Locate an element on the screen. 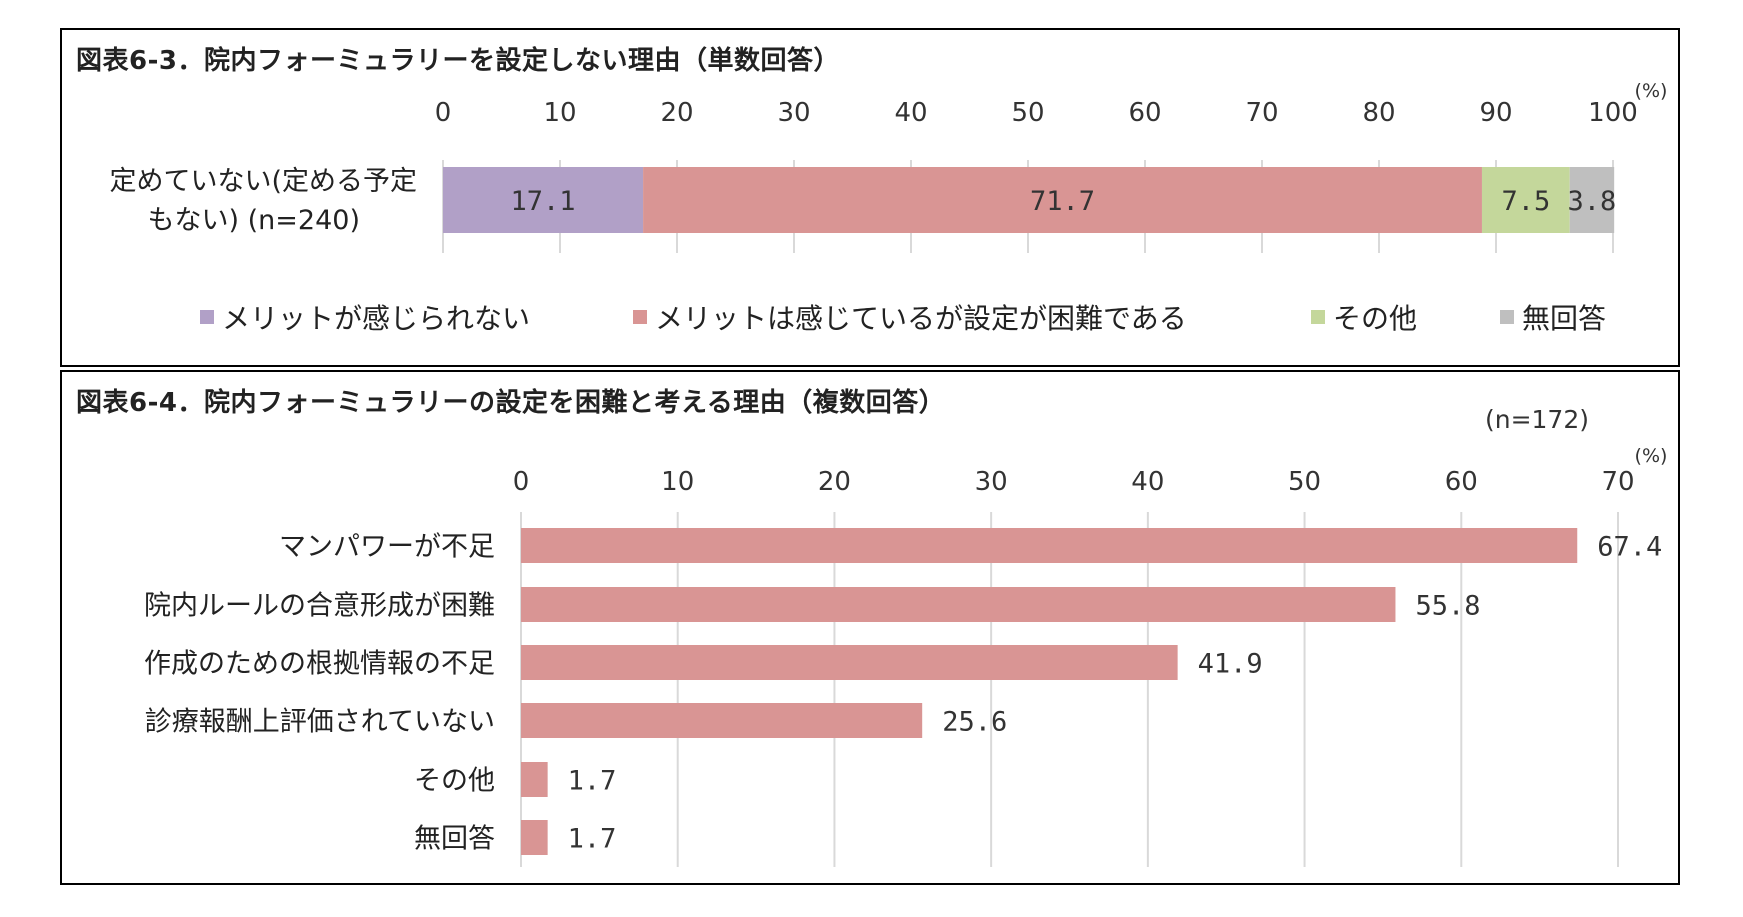 The image size is (1743, 917). data-label: 17.1 is located at coordinates (543, 201).